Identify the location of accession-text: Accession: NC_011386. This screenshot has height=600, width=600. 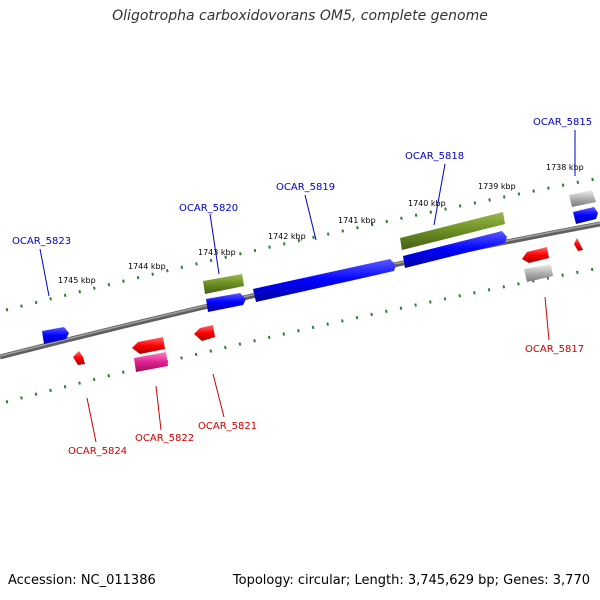
(82, 580).